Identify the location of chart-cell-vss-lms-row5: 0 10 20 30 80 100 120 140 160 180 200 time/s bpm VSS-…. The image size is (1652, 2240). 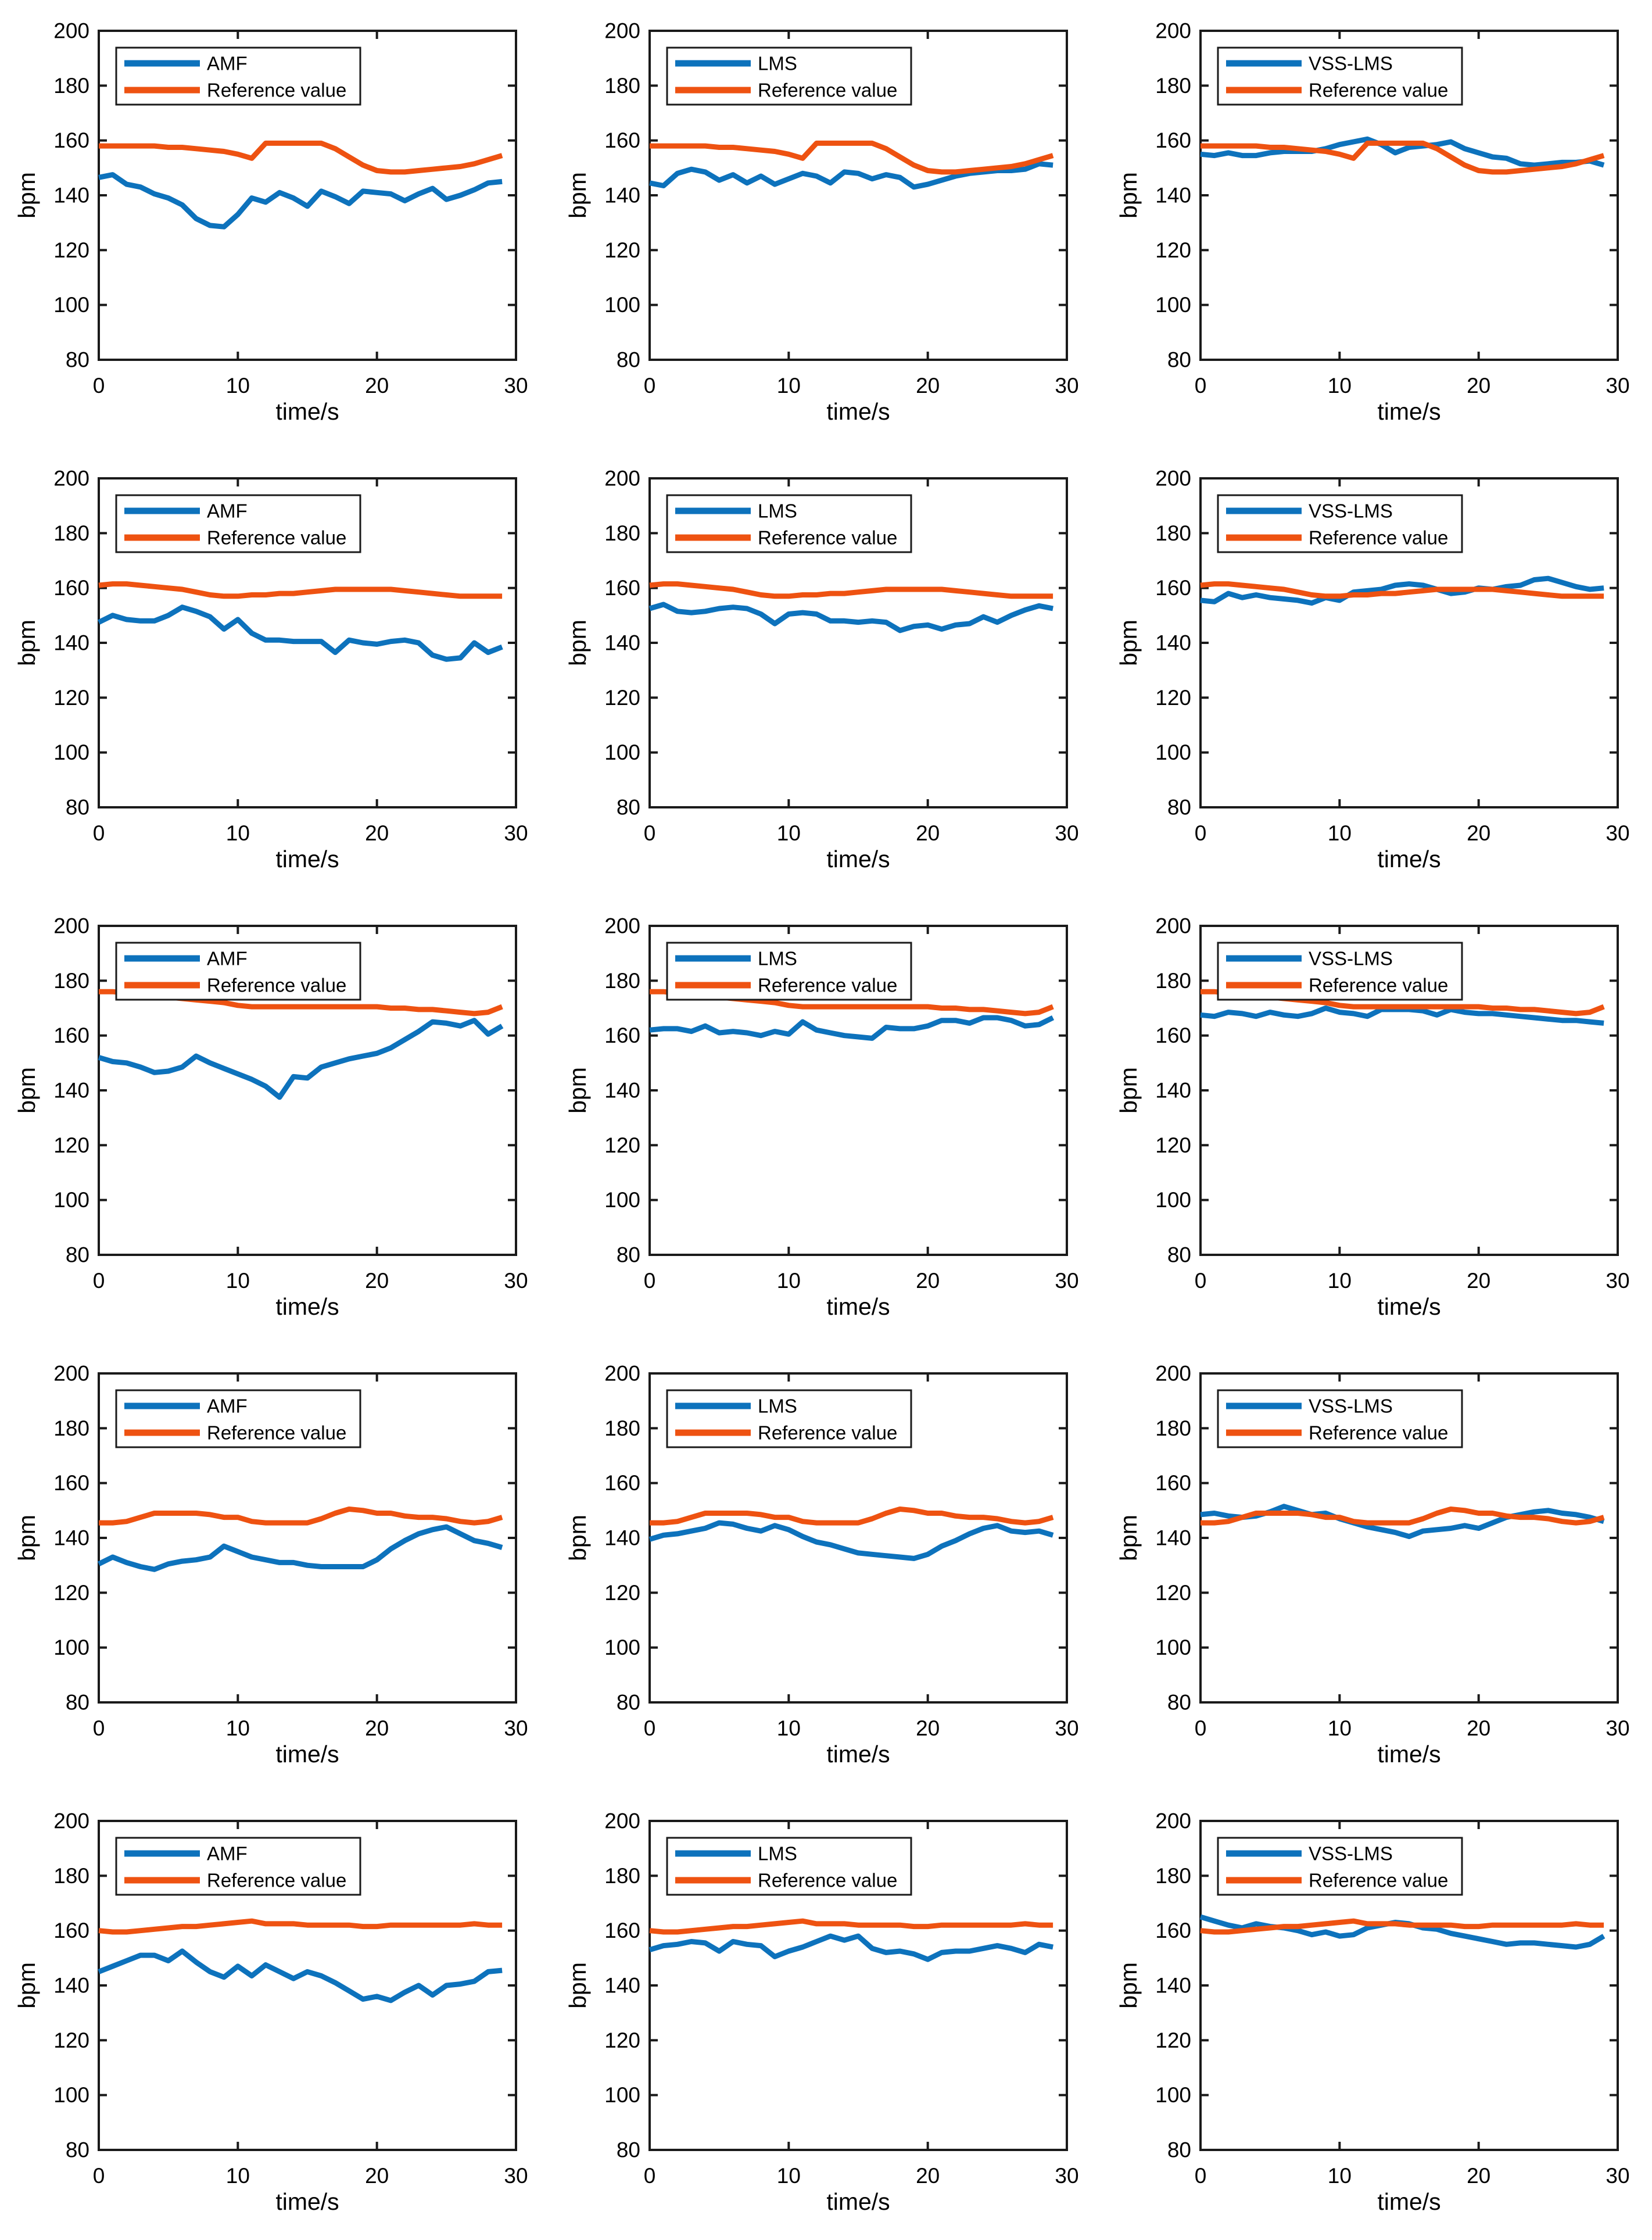
(1377, 2015).